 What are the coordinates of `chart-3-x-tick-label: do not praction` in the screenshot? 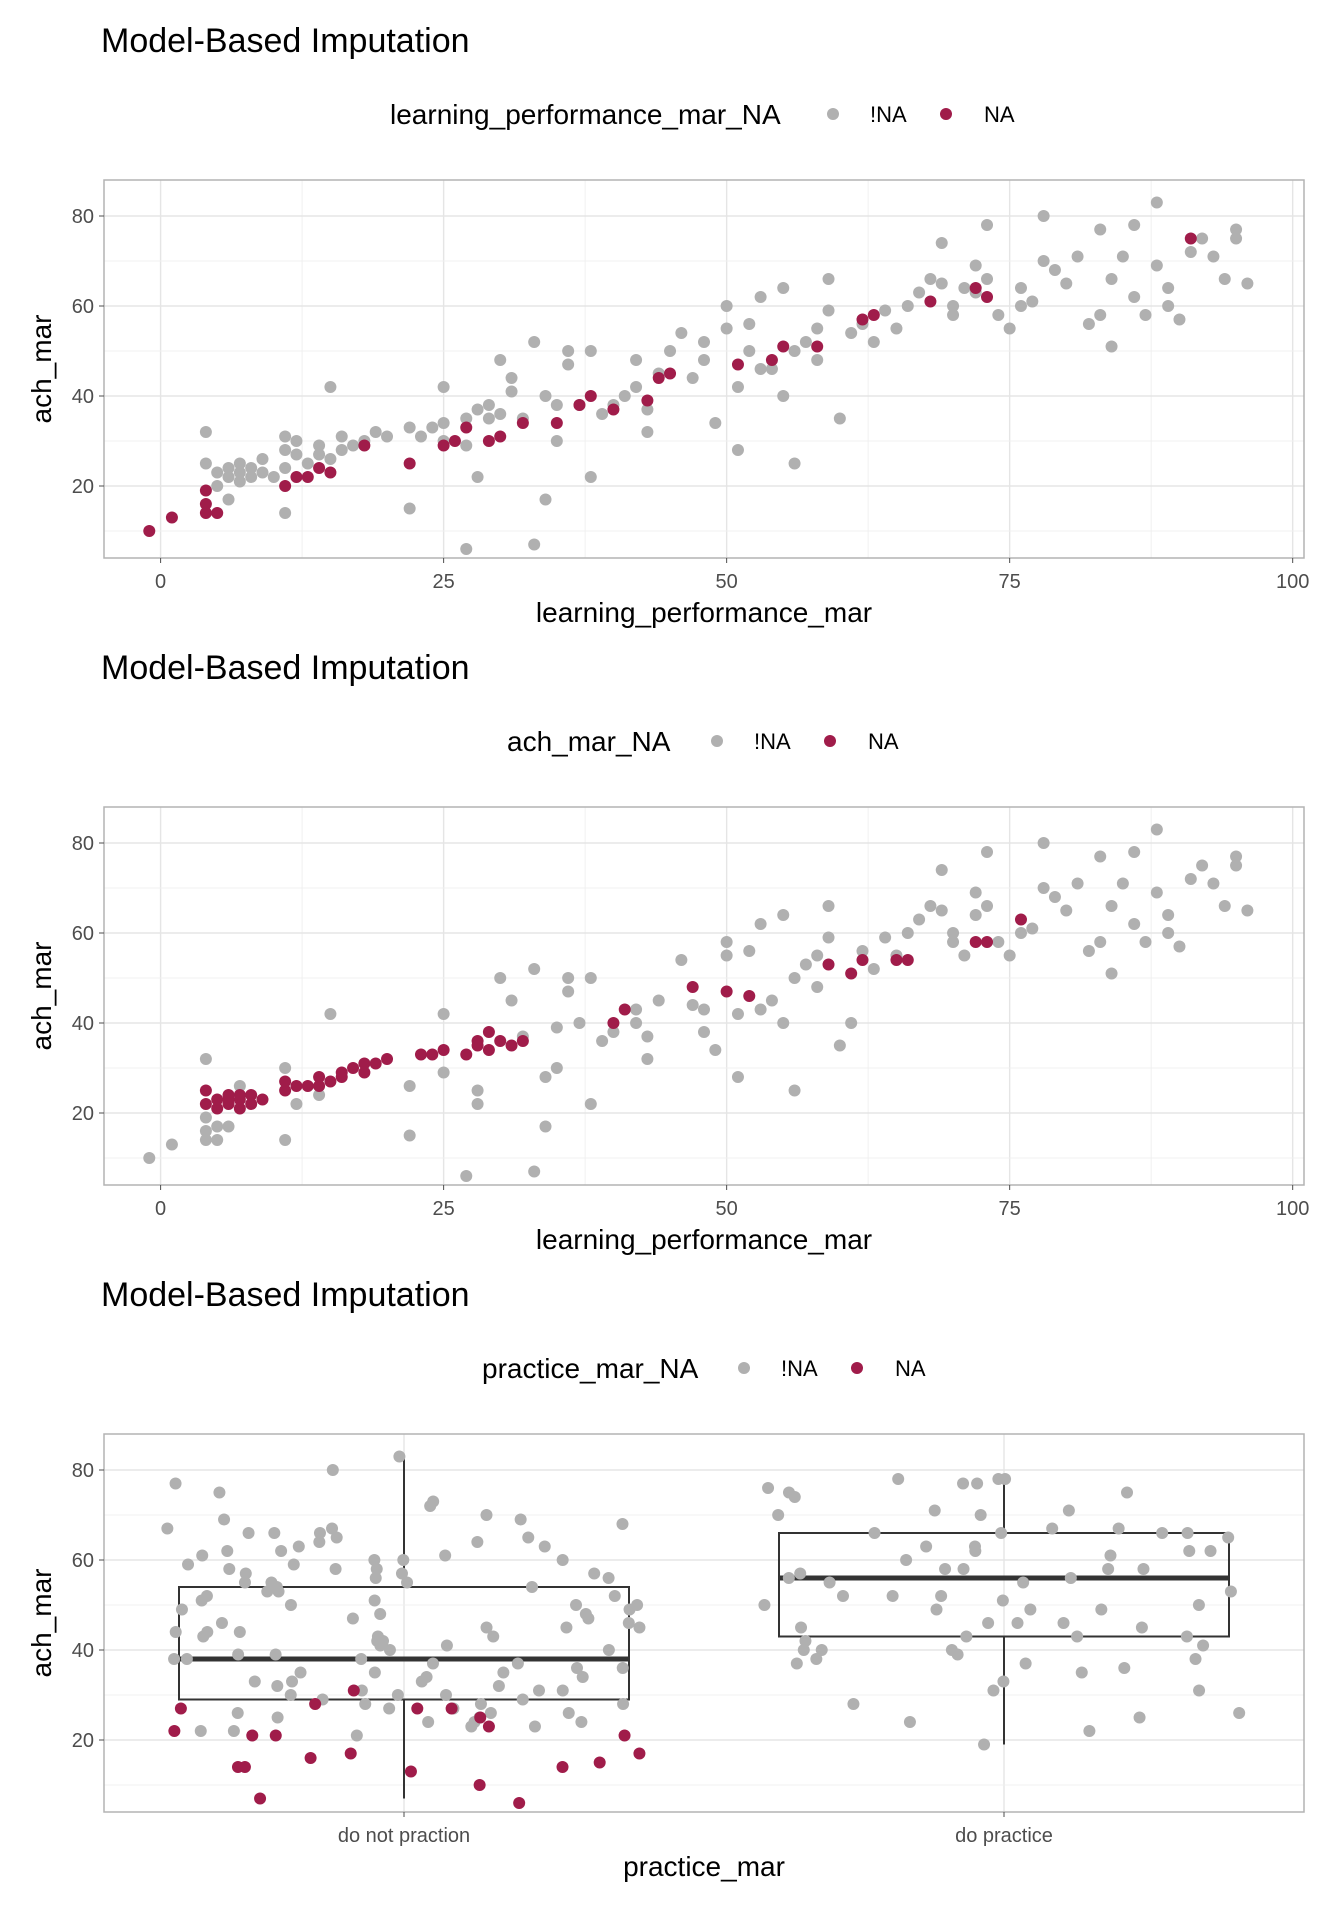 It's located at (404, 1836).